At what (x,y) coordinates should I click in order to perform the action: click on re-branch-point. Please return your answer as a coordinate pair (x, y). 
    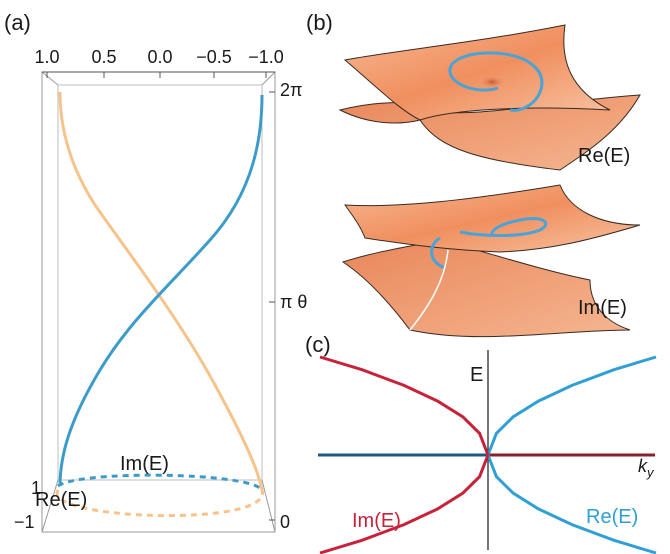
    Looking at the image, I should click on (492, 82).